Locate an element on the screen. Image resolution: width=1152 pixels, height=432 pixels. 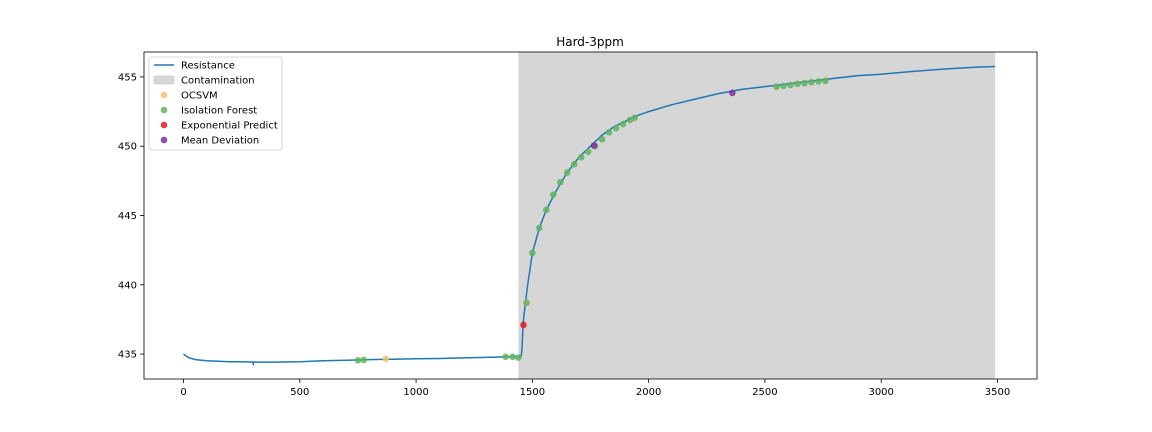
legend-label-exponential-predict: Exponential Predict is located at coordinates (229, 126).